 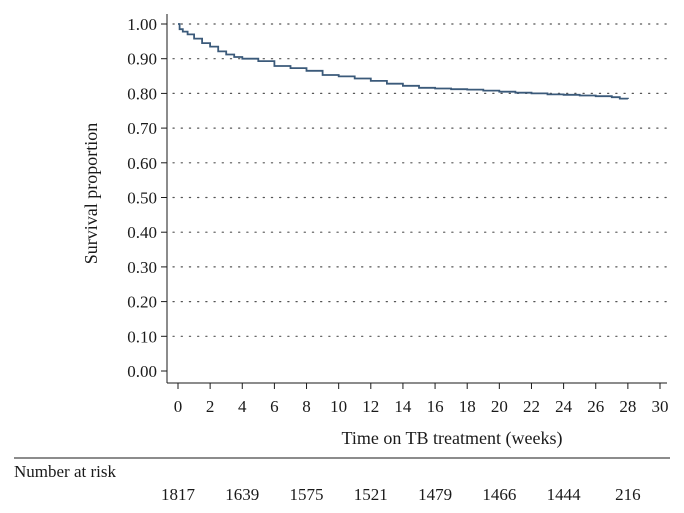 I want to click on x-axis-title: Time on TB treatment (weeks), so click(x=452, y=438).